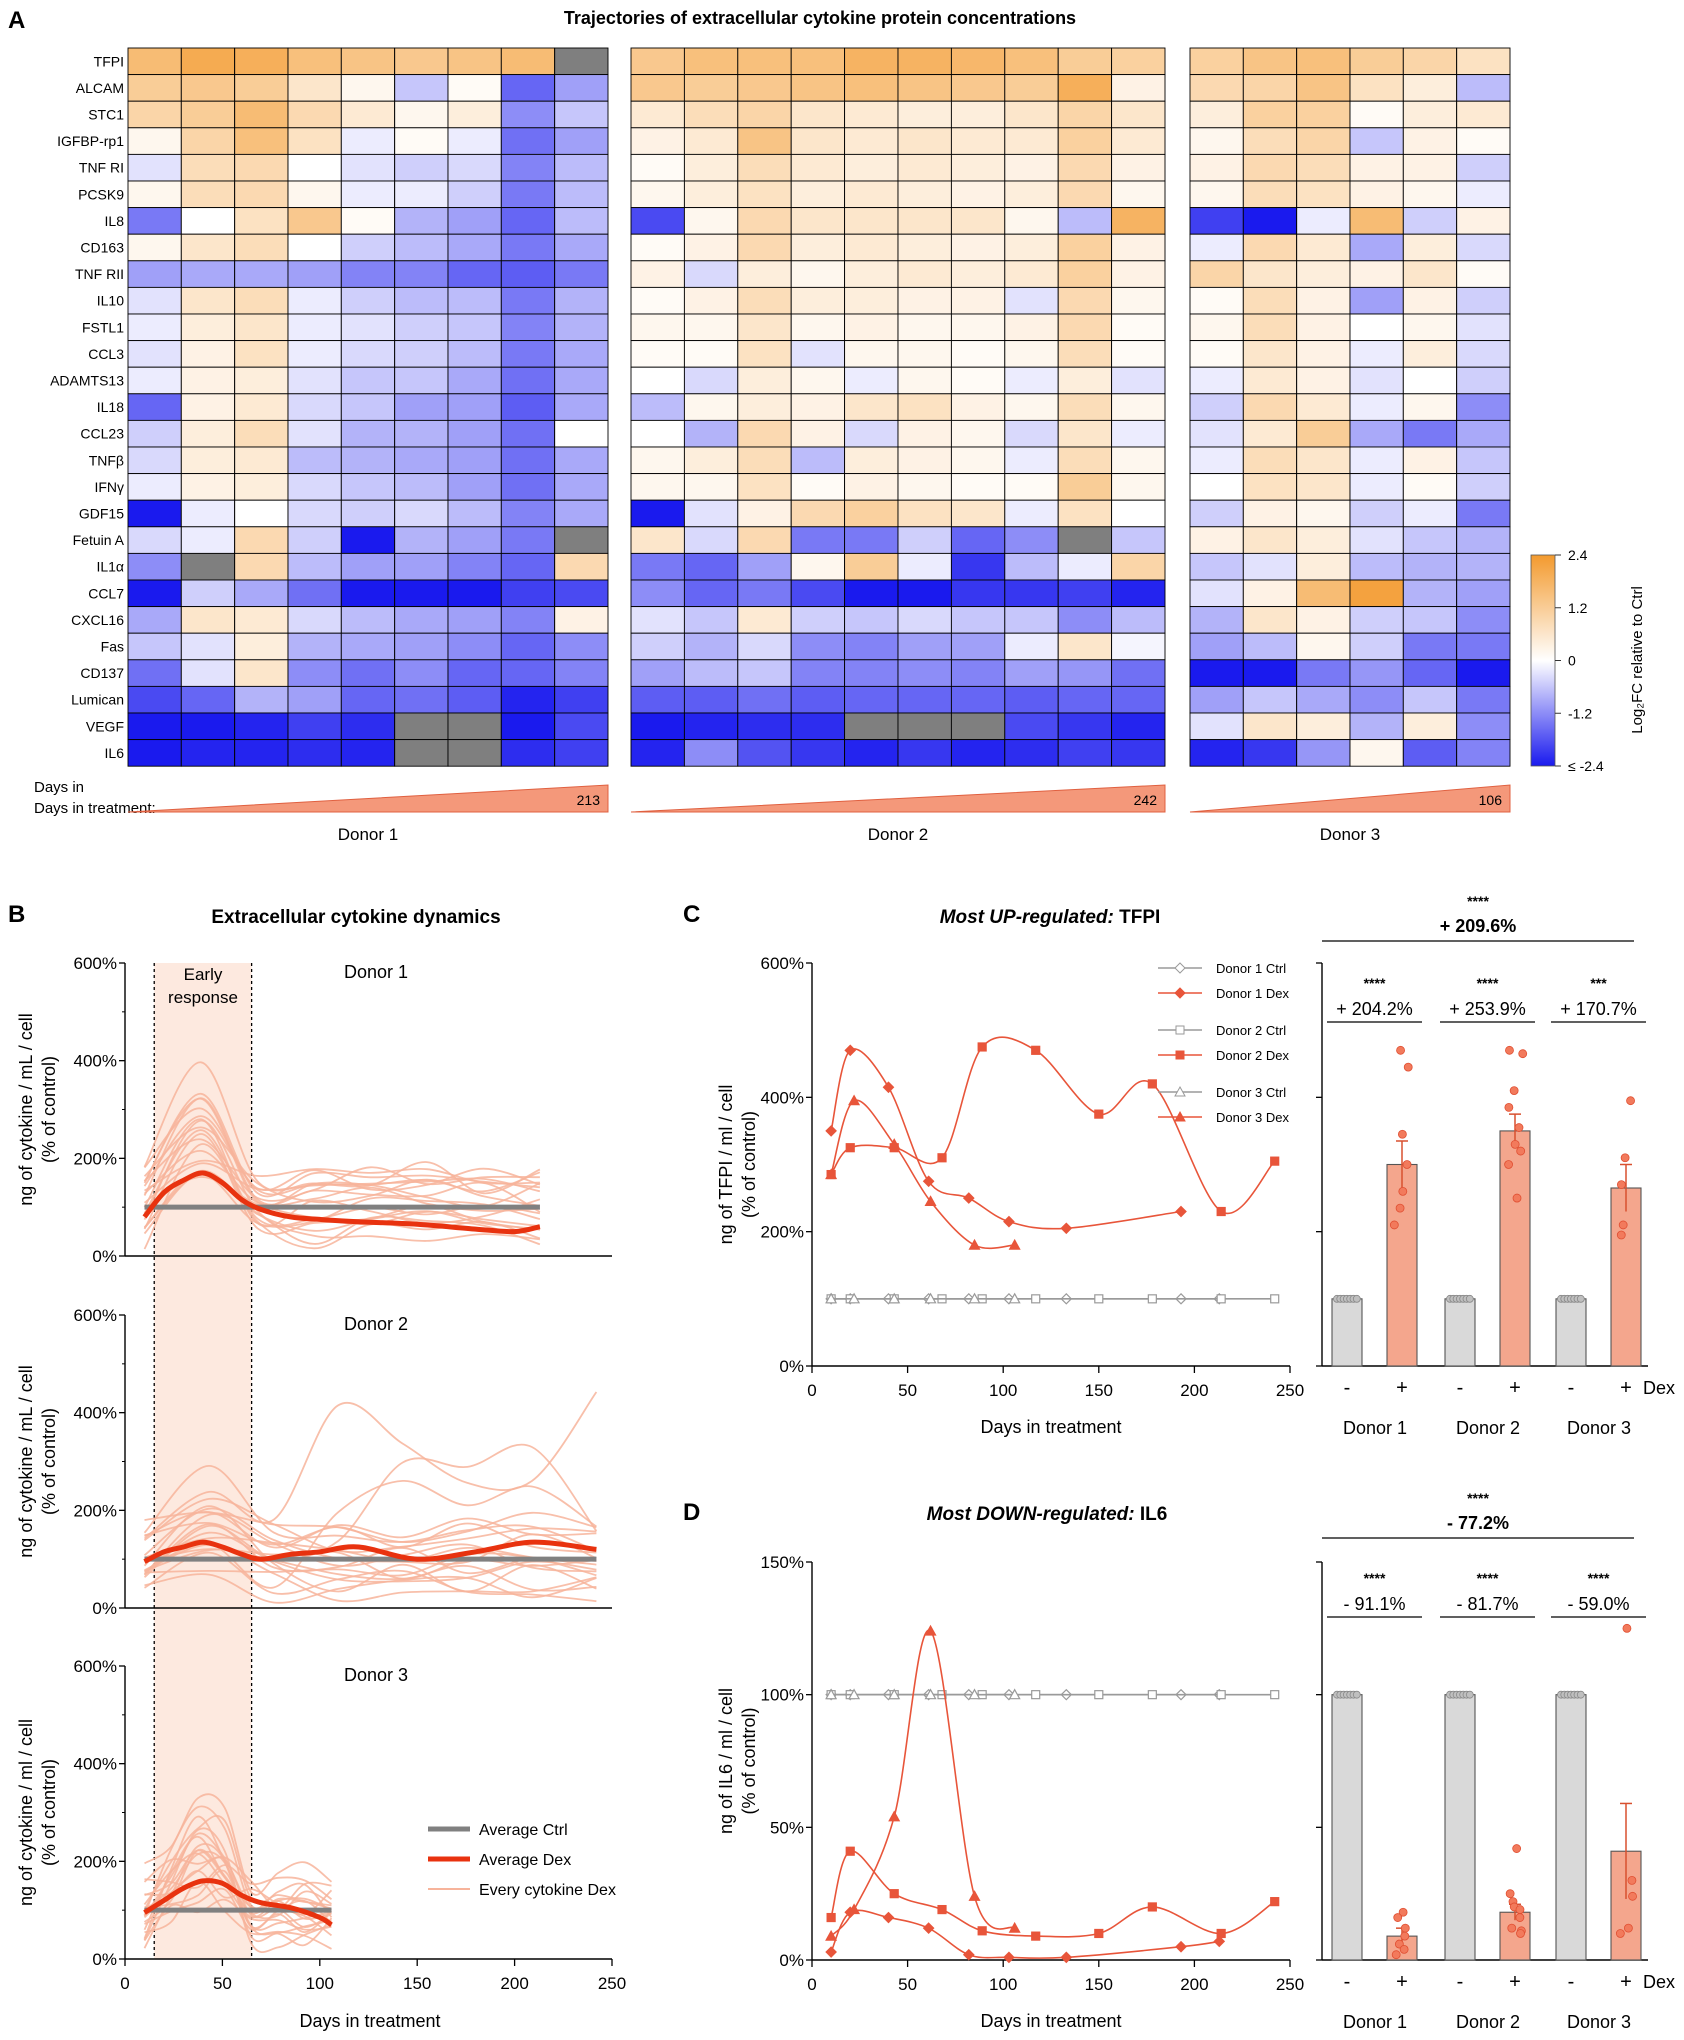  What do you see at coordinates (101, 168) in the screenshot?
I see `row-label-4: TNF RI` at bounding box center [101, 168].